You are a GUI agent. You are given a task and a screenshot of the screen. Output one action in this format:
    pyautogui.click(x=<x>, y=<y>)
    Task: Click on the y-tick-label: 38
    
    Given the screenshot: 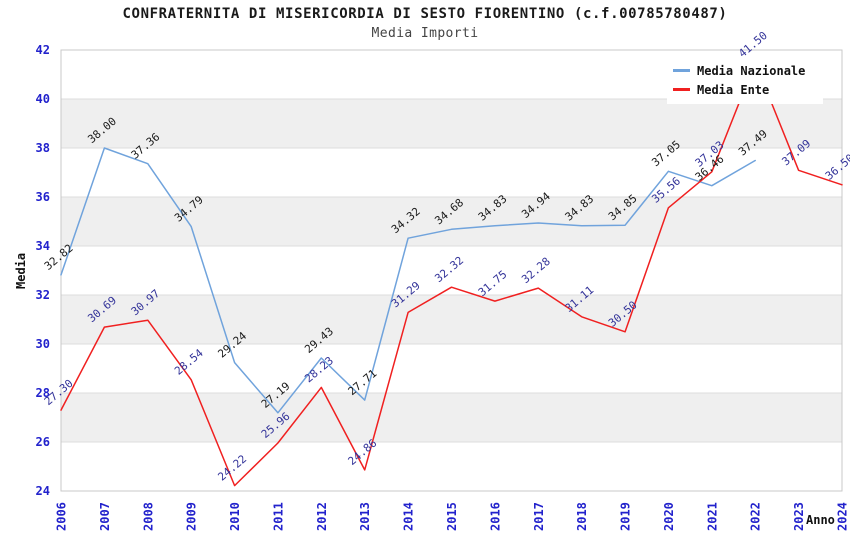 What is the action you would take?
    pyautogui.click(x=43, y=148)
    